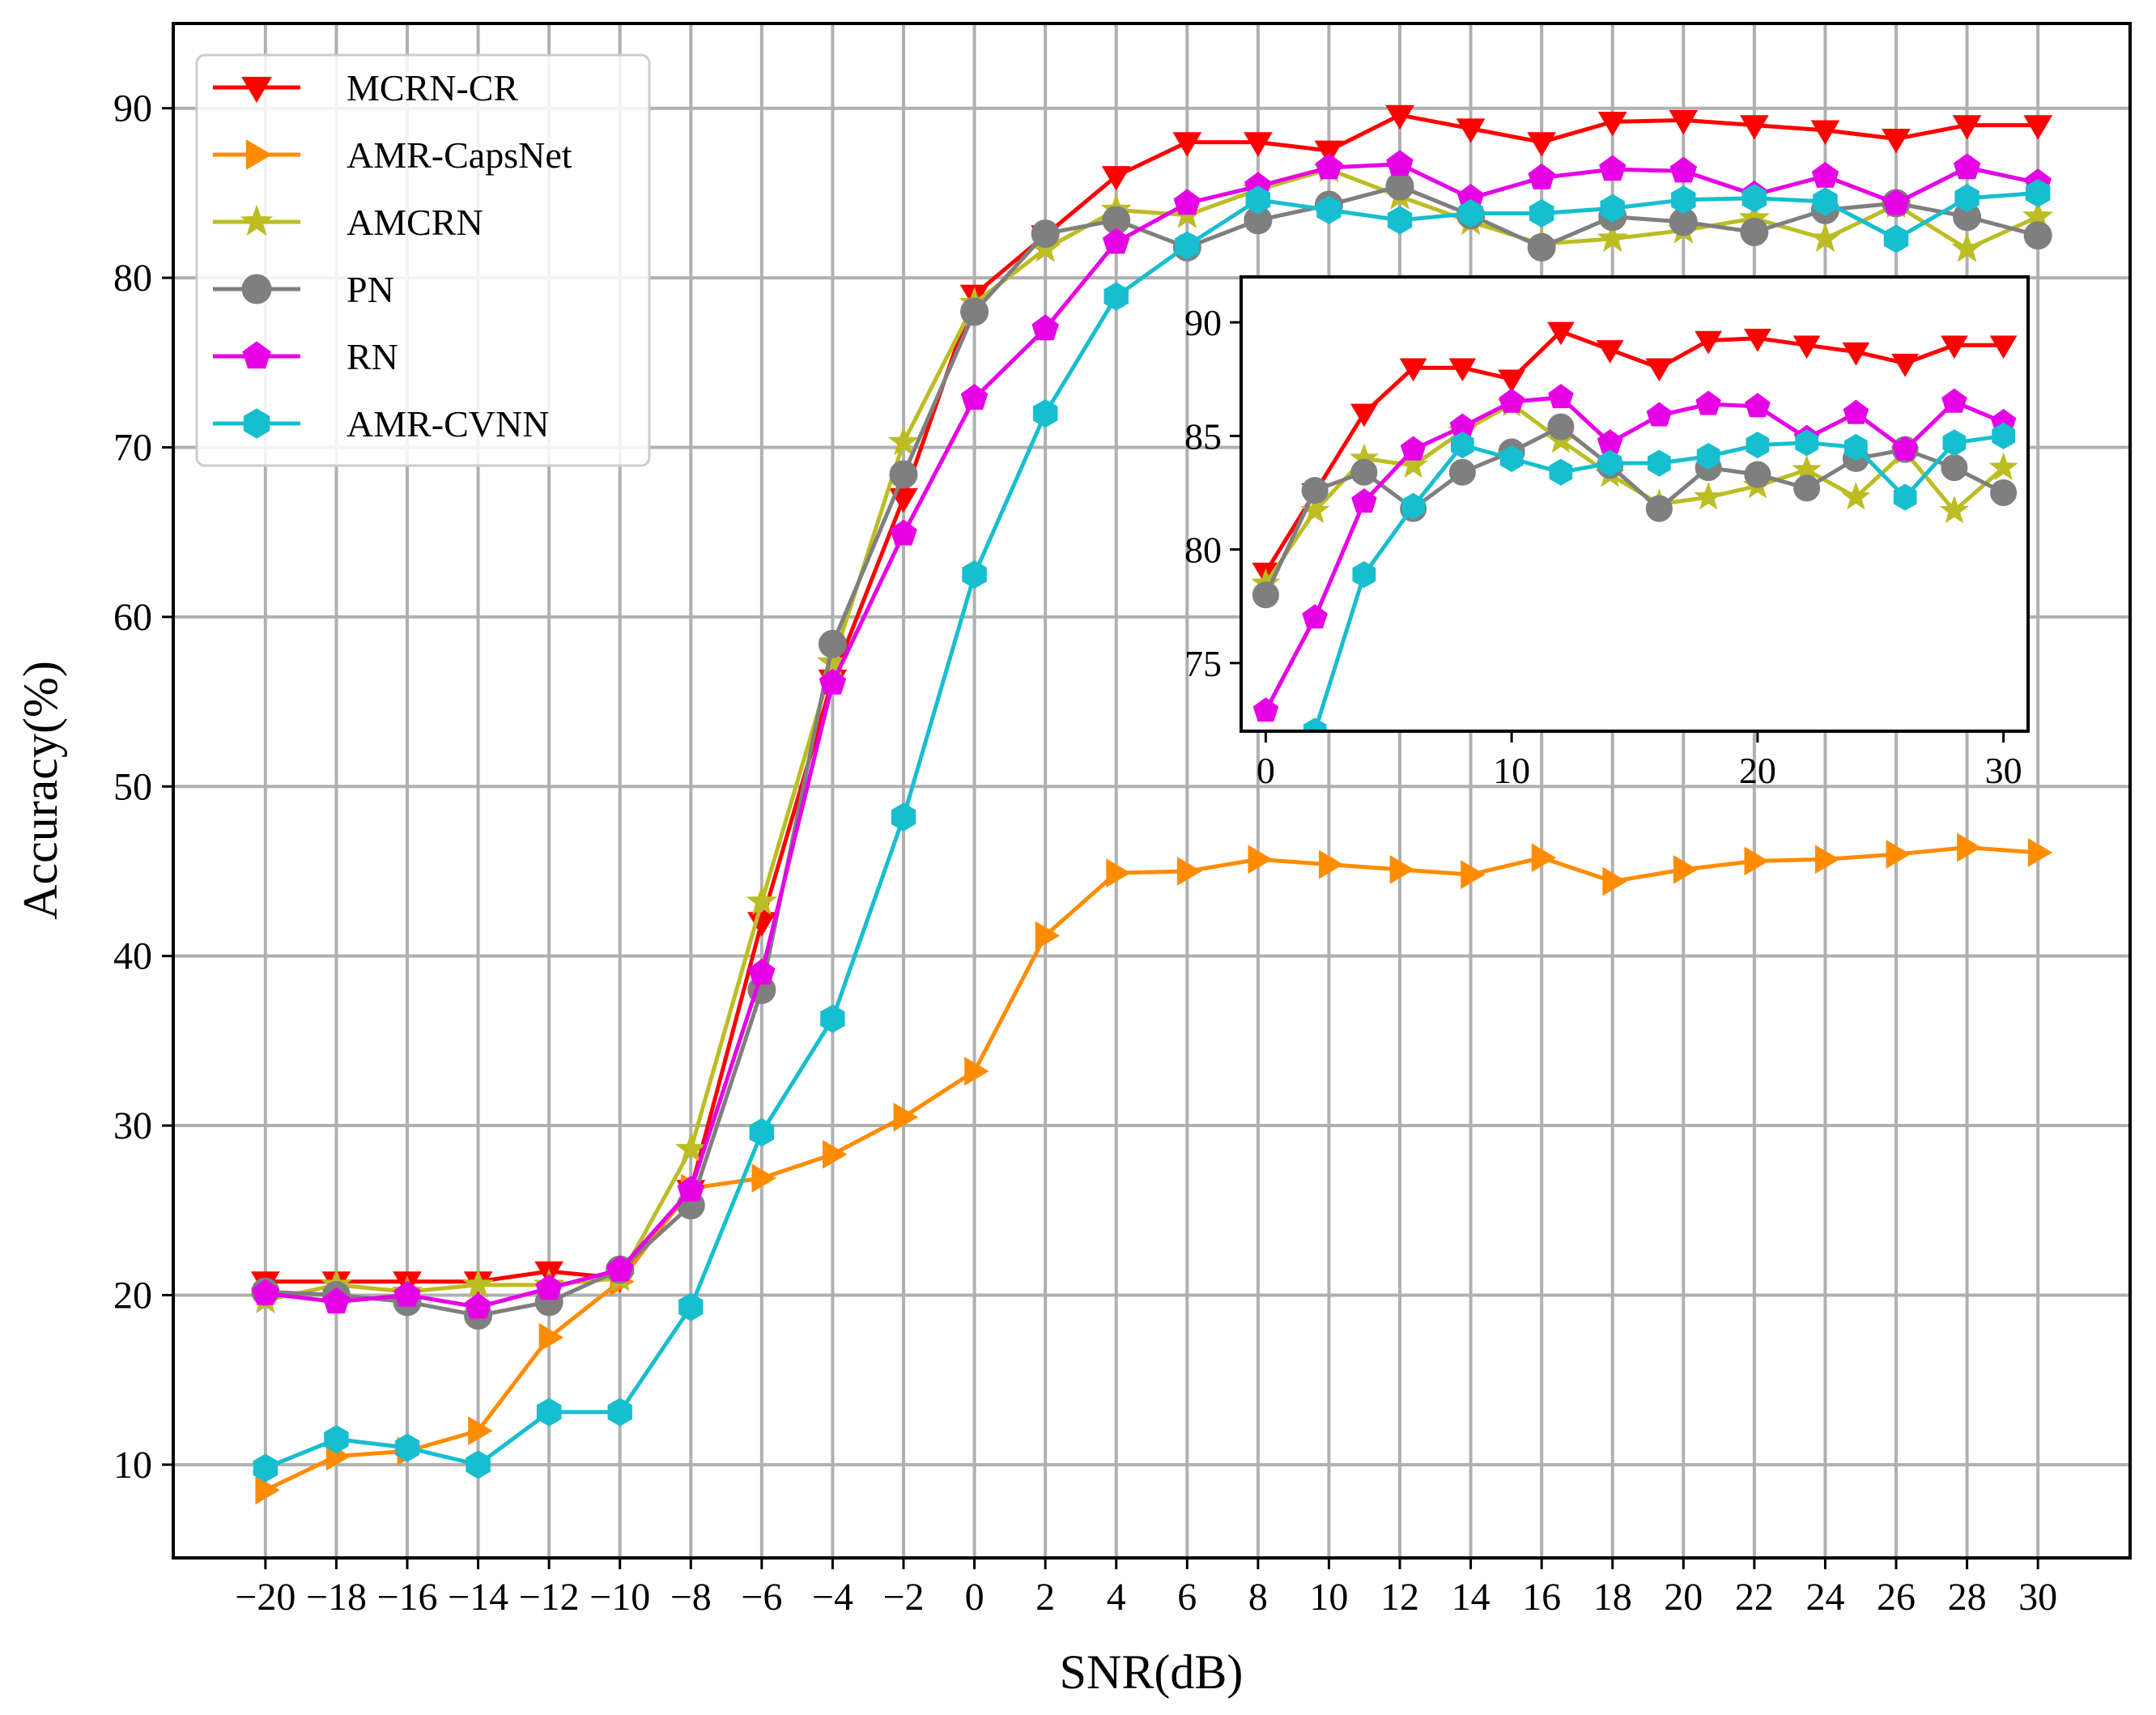 Image resolution: width=2156 pixels, height=1715 pixels. I want to click on legend-item-amcrn: AMCRN, so click(348, 223).